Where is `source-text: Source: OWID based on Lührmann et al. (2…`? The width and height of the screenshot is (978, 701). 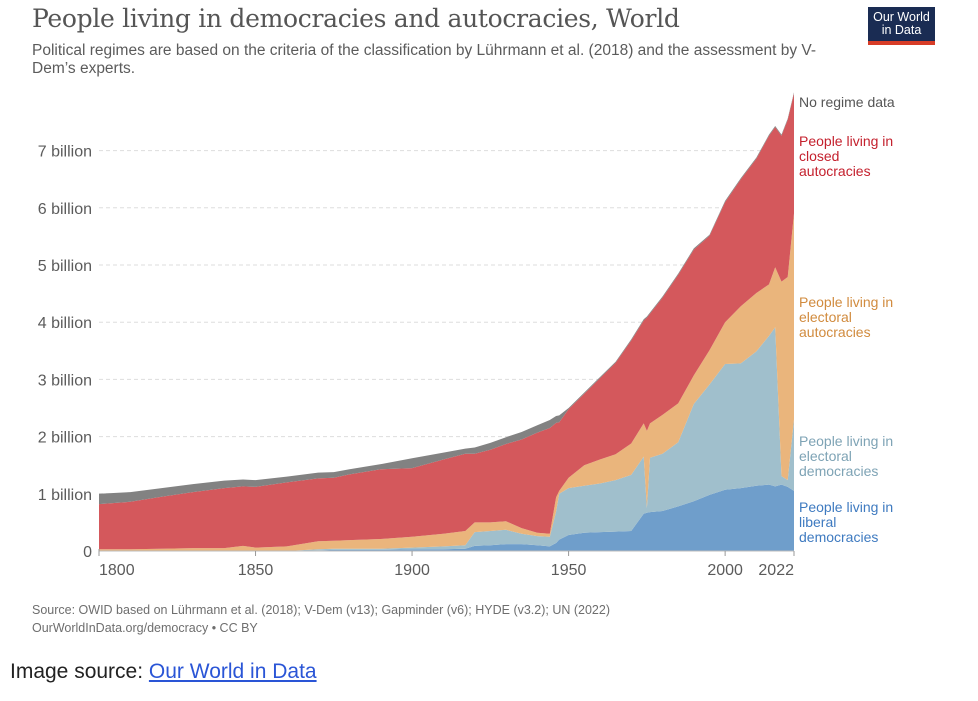 source-text: Source: OWID based on Lührmann et al. (2… is located at coordinates (321, 610).